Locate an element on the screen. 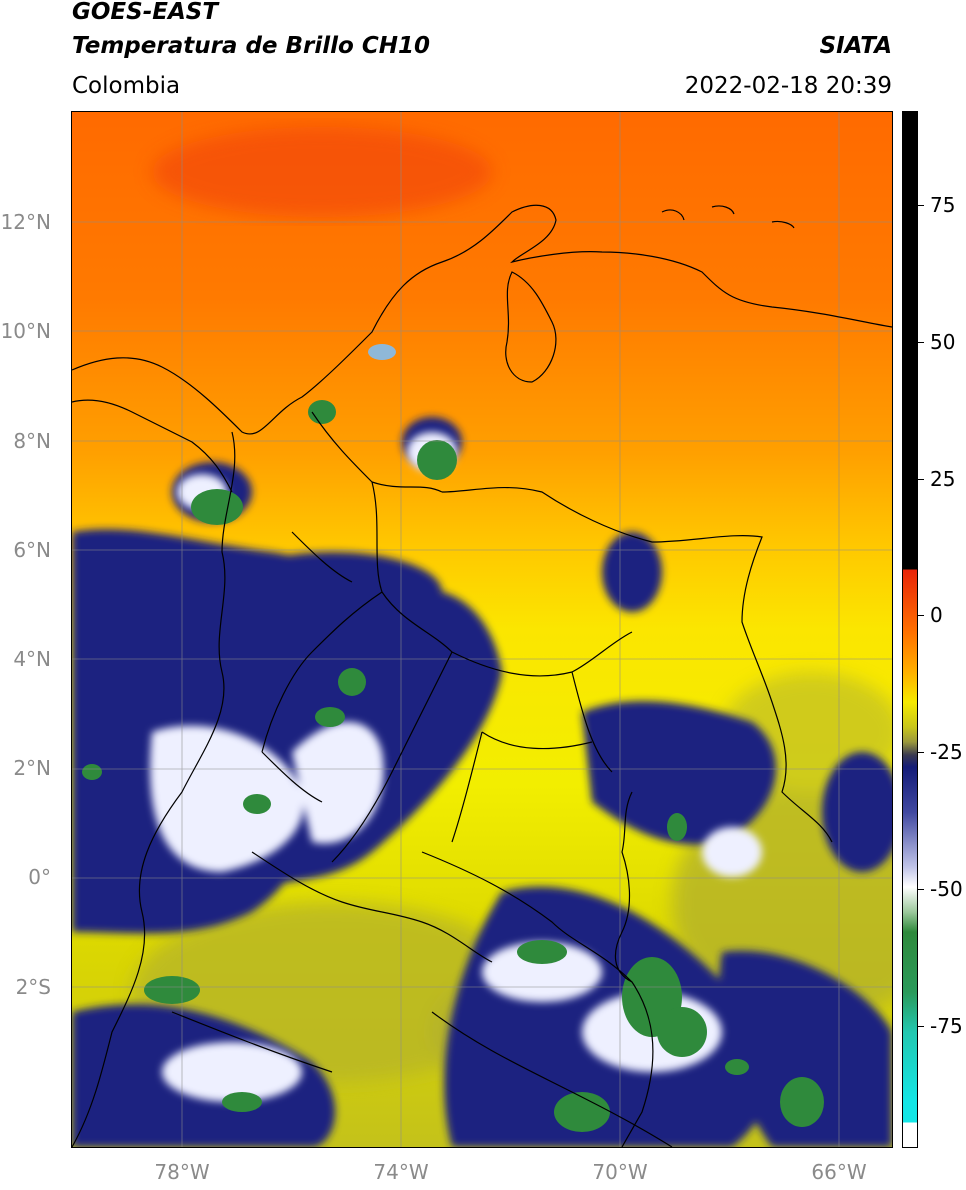  panama-outline is located at coordinates (152, 446).